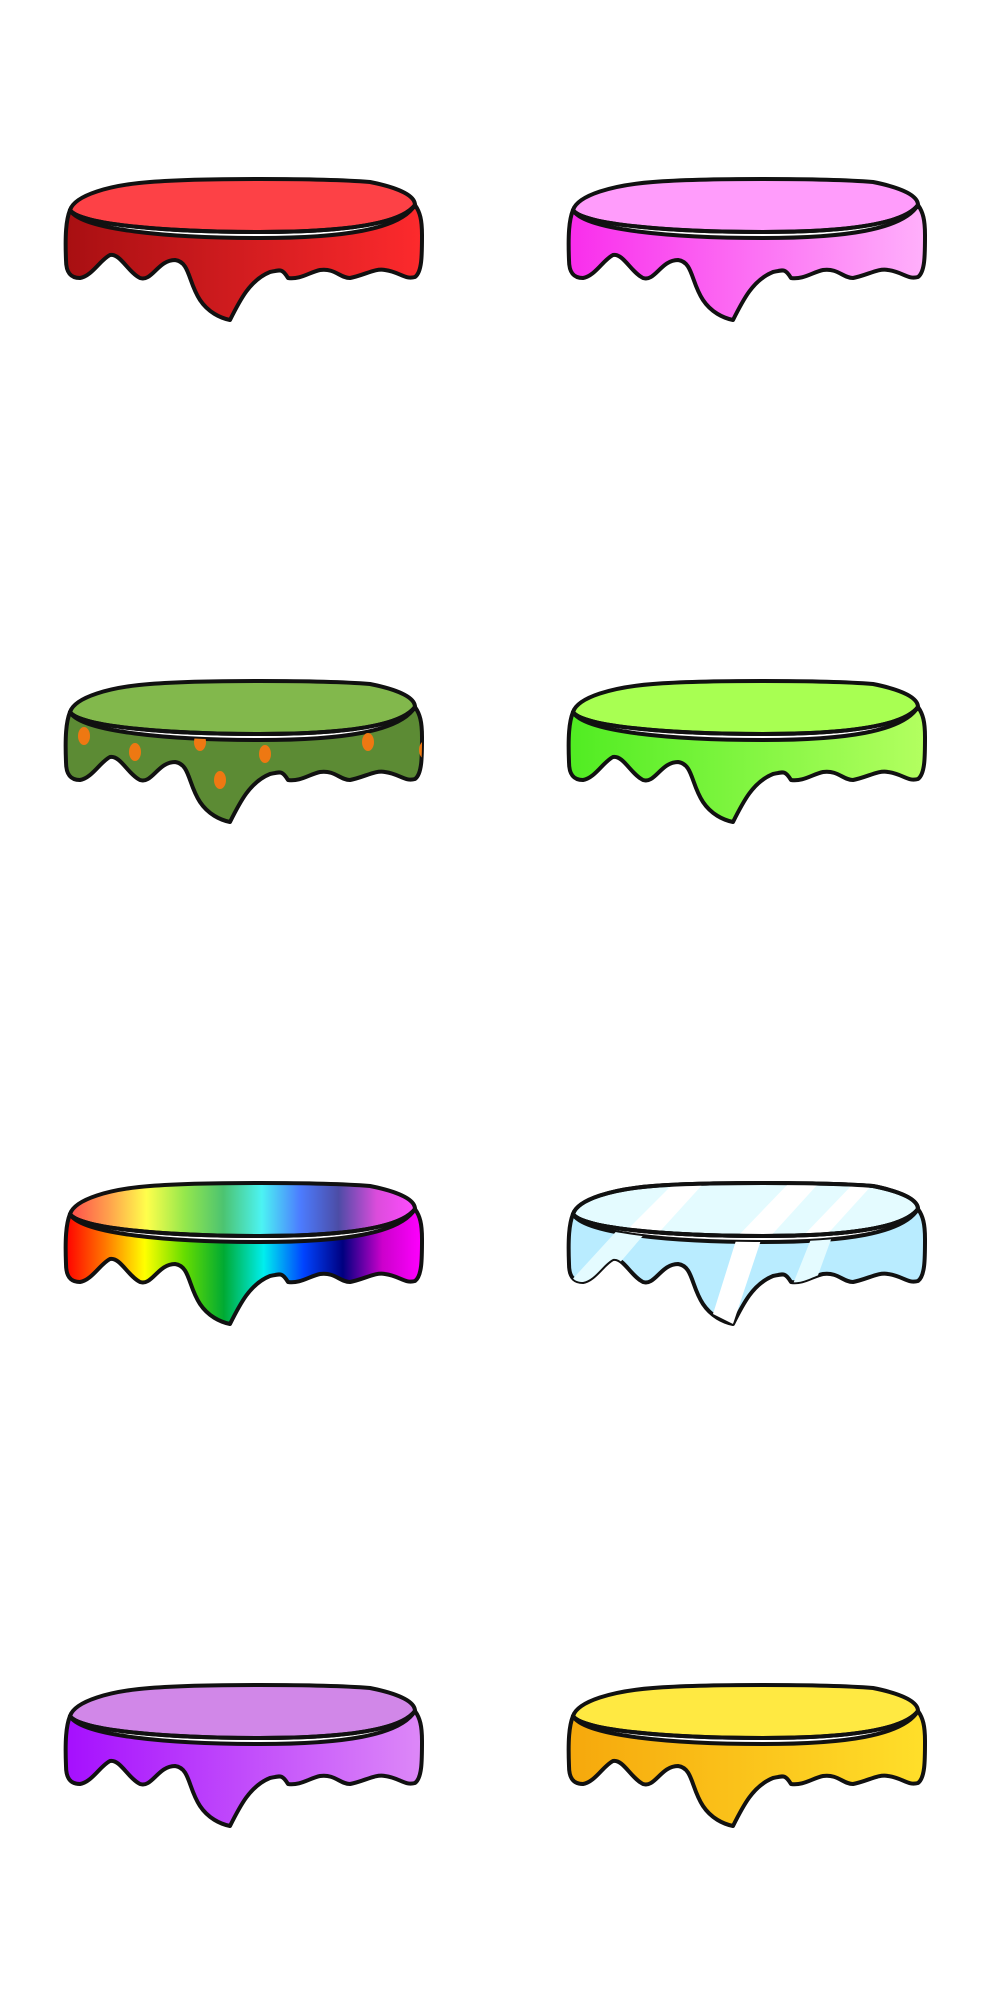 Image resolution: width=1000 pixels, height=2000 pixels. Describe the element at coordinates (242, 219) in the screenshot. I see `tablecloth-red-rim` at that location.